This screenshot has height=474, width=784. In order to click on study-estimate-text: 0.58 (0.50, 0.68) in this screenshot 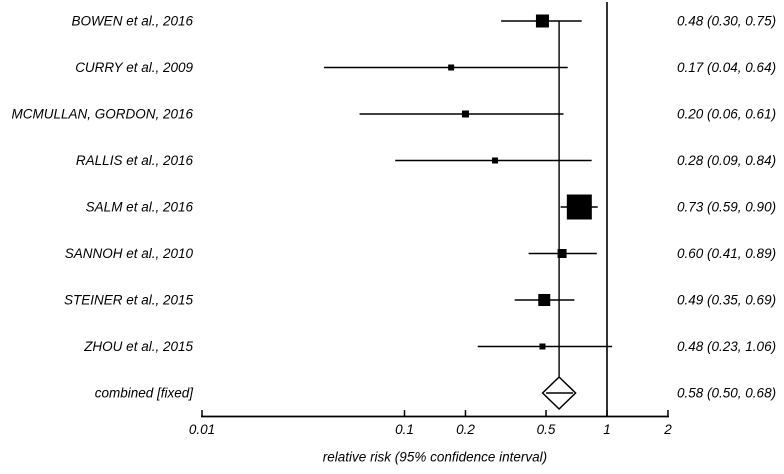, I will do `click(726, 393)`.